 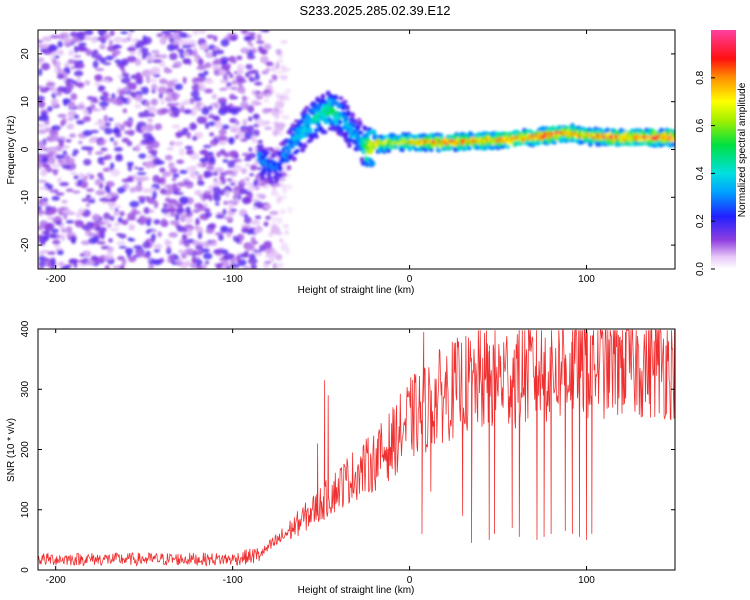 I want to click on colorbar-gradient, so click(x=723, y=149).